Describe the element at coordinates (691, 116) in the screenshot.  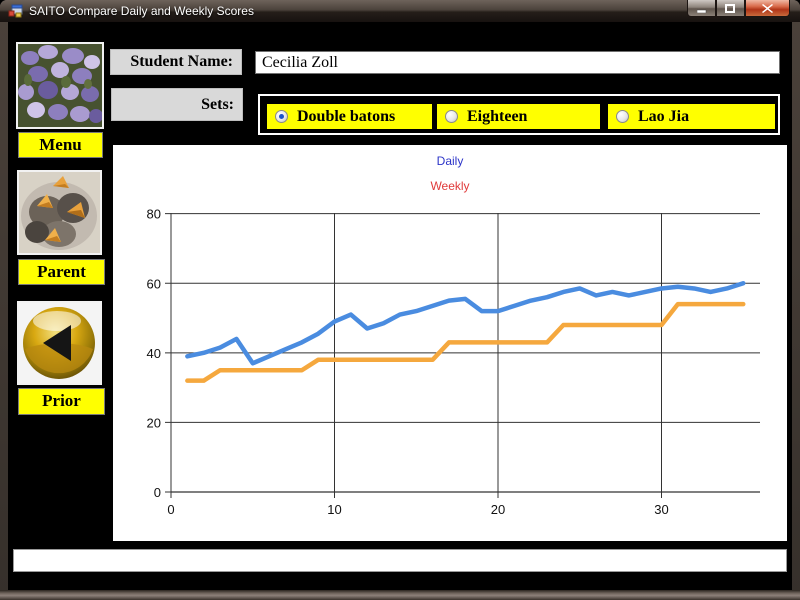
I see `radio-lao-jia: Lao Jia` at that location.